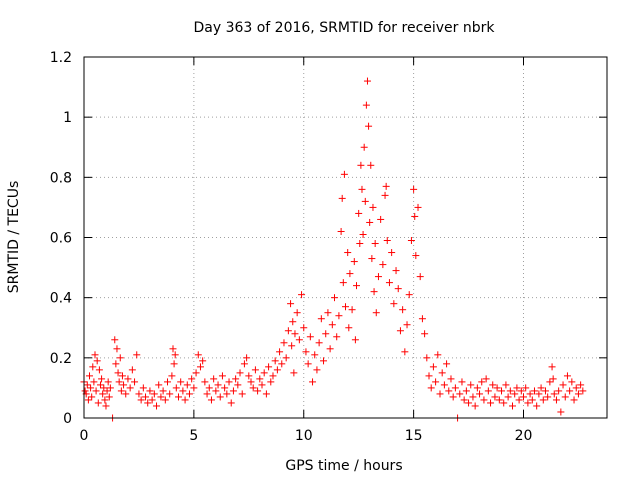  Describe the element at coordinates (61, 239) in the screenshot. I see `y-tick-label: 0.6` at that location.